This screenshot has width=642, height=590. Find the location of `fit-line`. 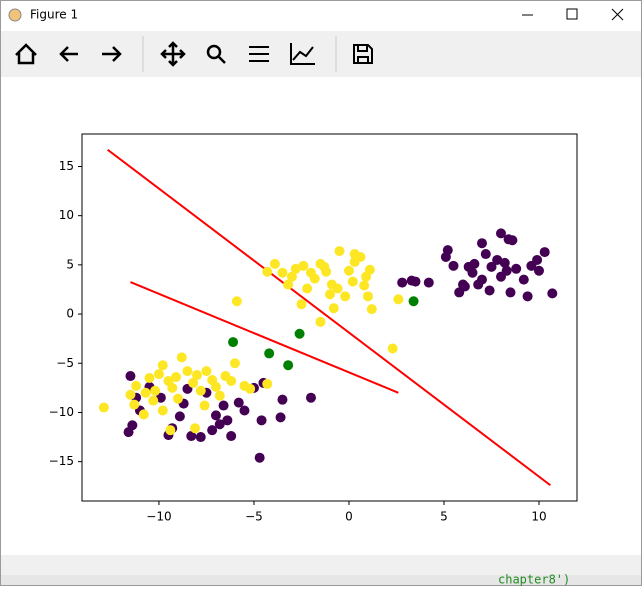

fit-line is located at coordinates (264, 337).